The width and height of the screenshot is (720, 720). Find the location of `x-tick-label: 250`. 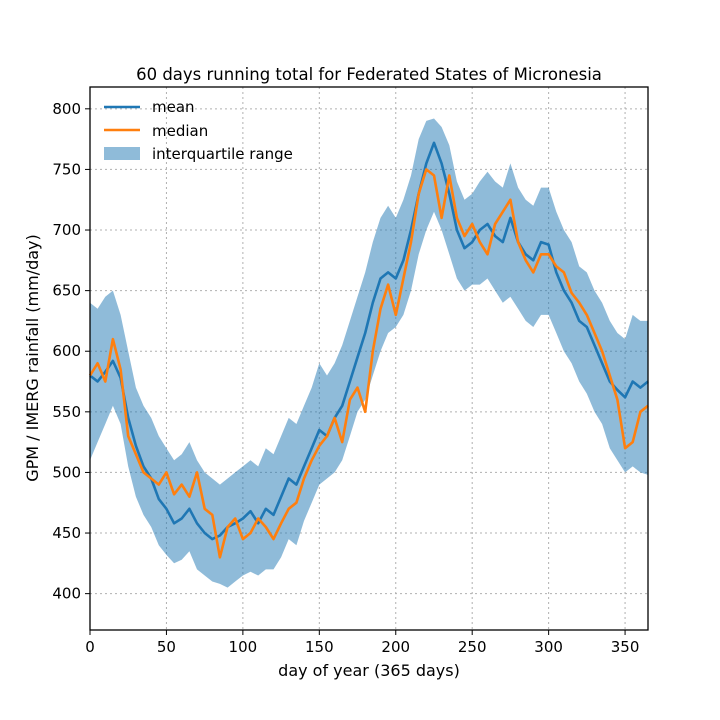

x-tick-label: 250 is located at coordinates (472, 647).